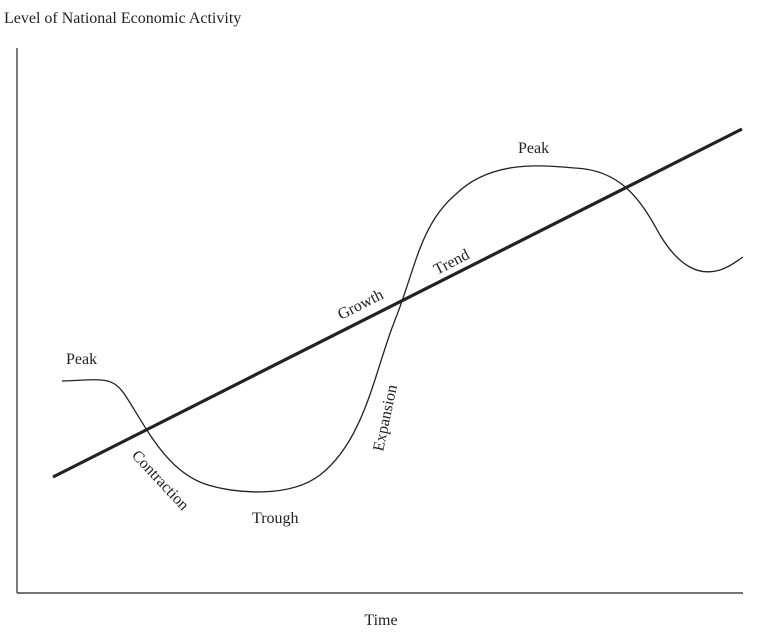  What do you see at coordinates (451, 262) in the screenshot?
I see `trend-label: Trend` at bounding box center [451, 262].